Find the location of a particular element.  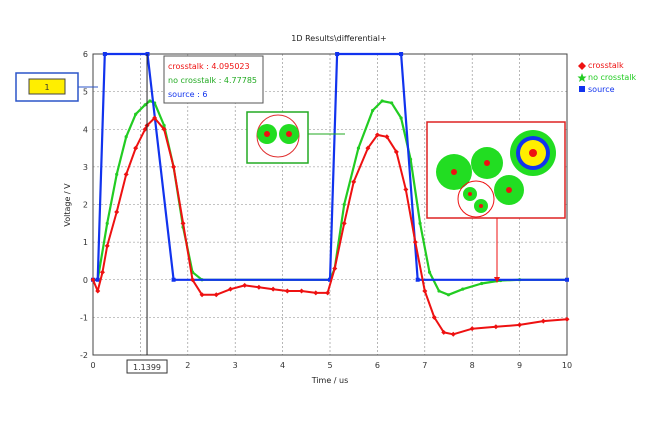

x-tick-label-0: 0 is located at coordinates (92, 365).